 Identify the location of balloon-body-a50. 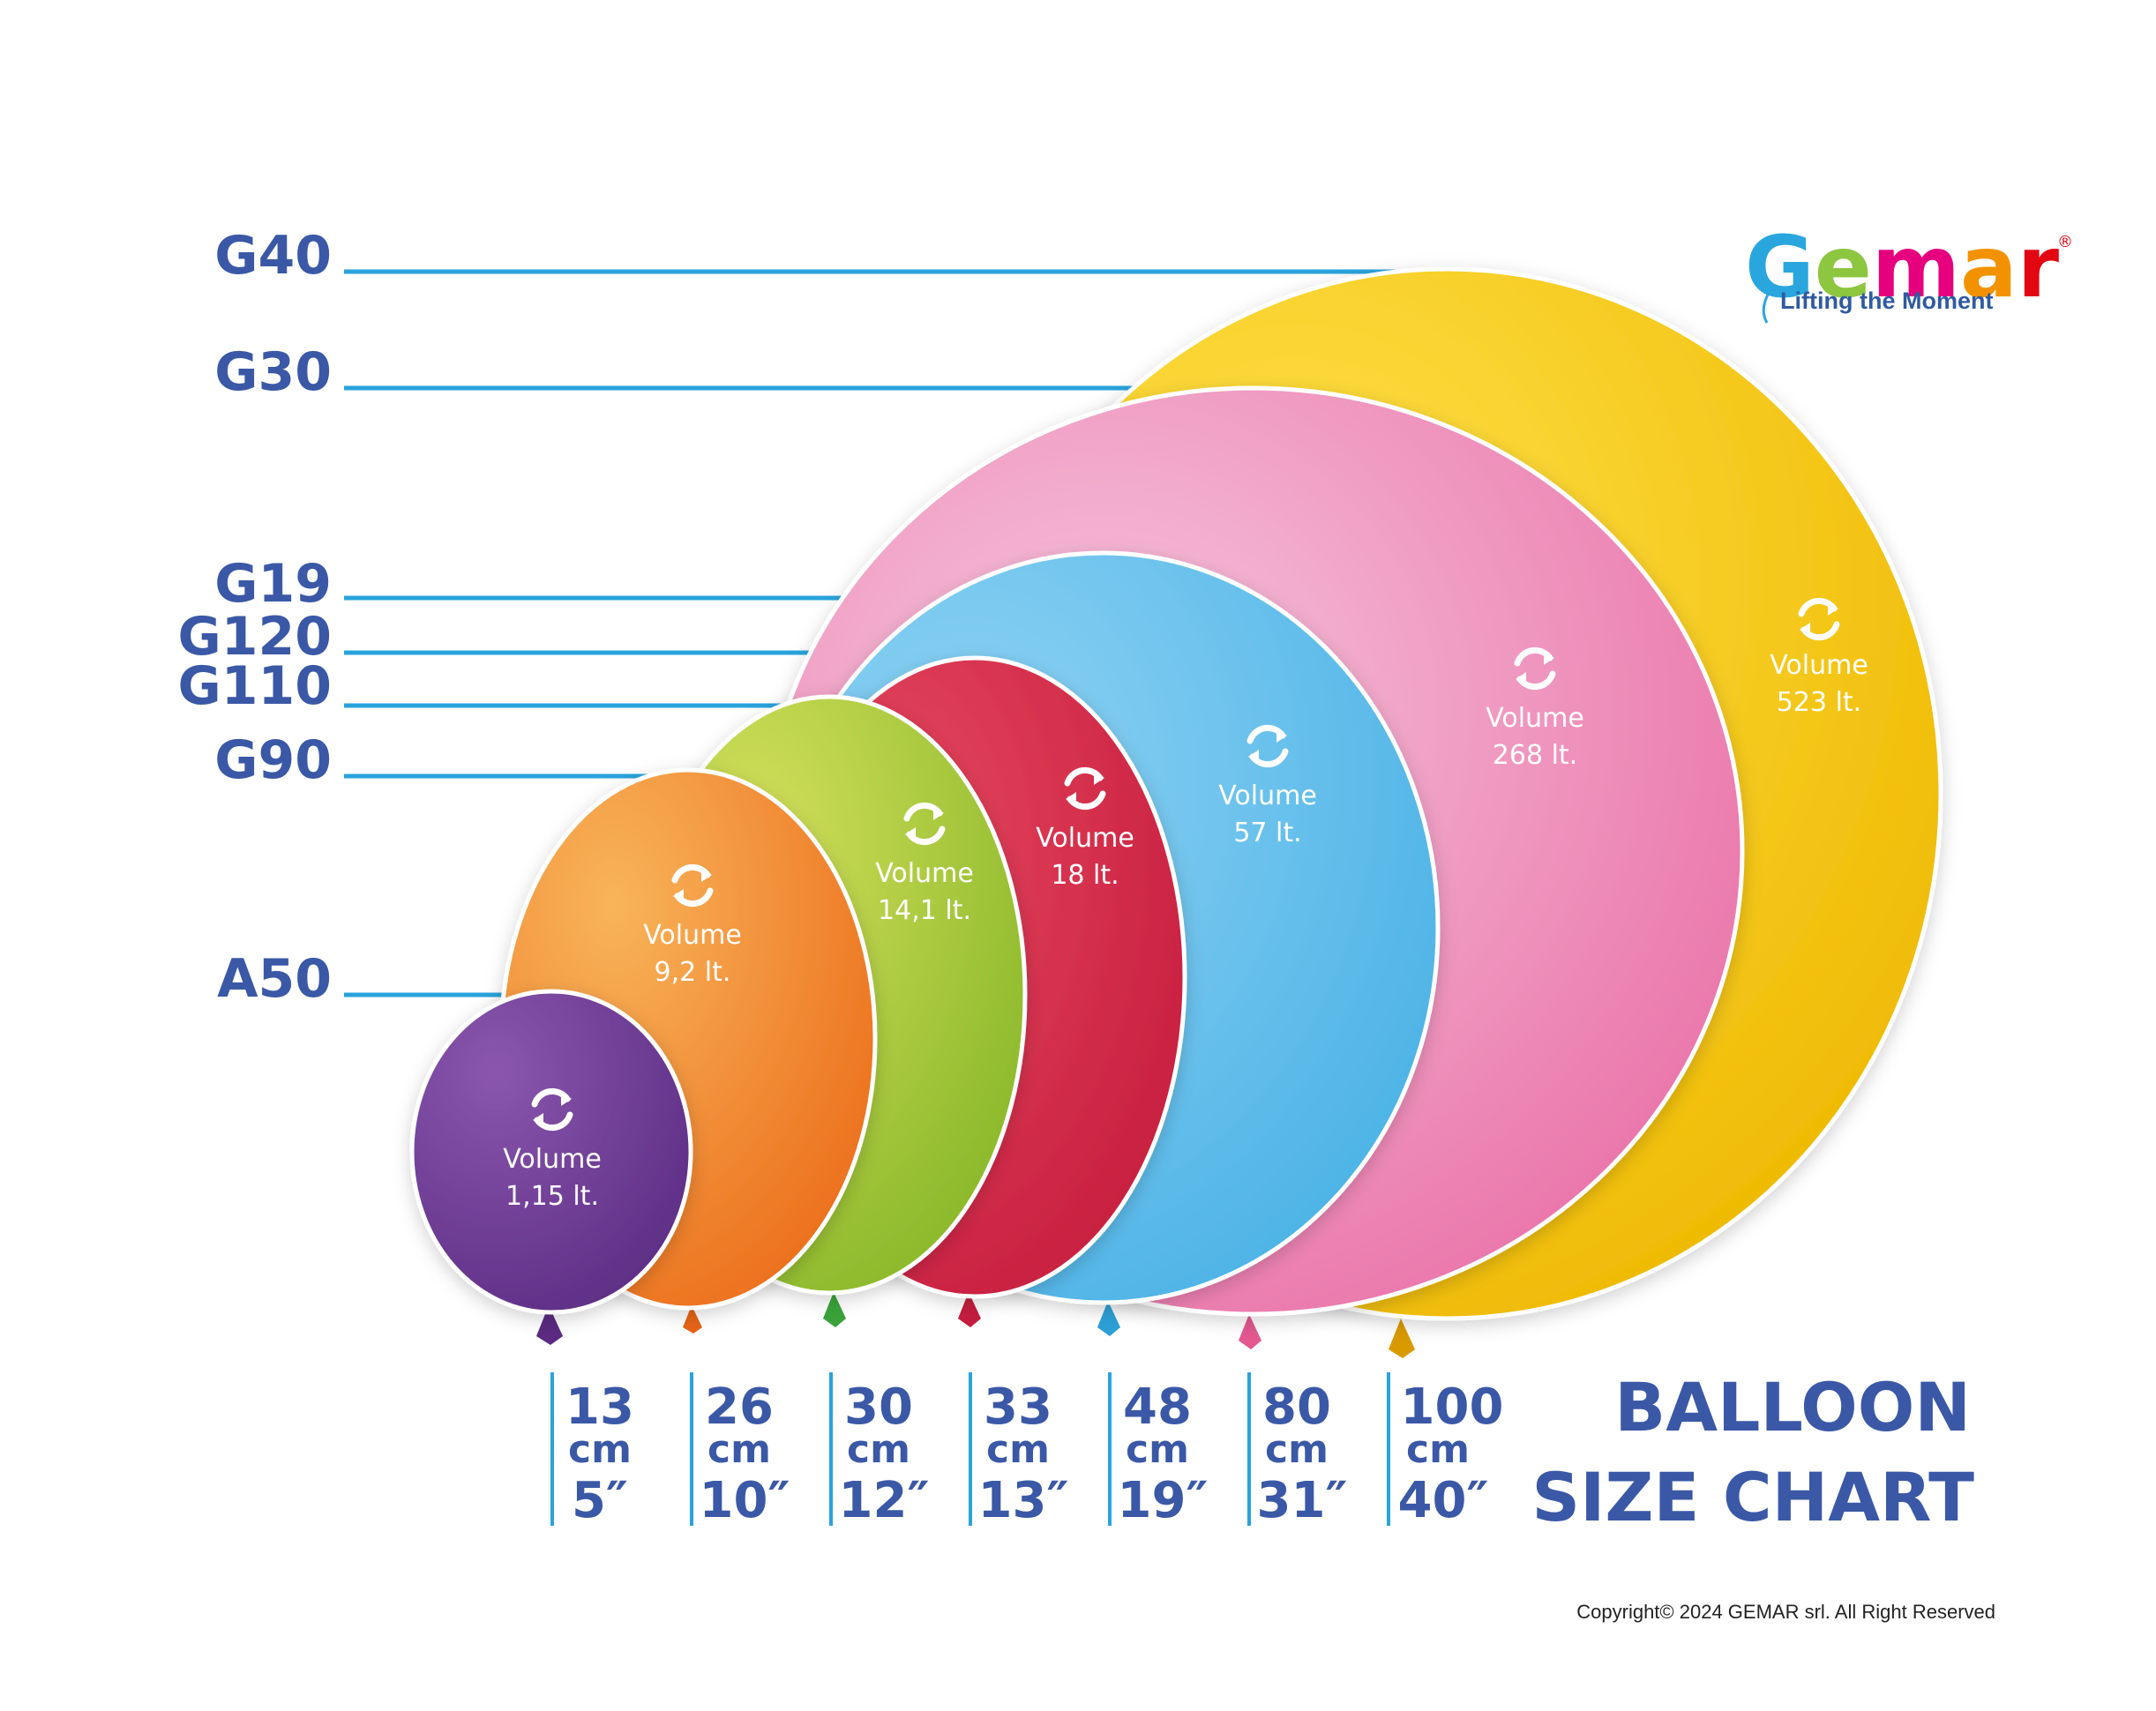
(551, 1152).